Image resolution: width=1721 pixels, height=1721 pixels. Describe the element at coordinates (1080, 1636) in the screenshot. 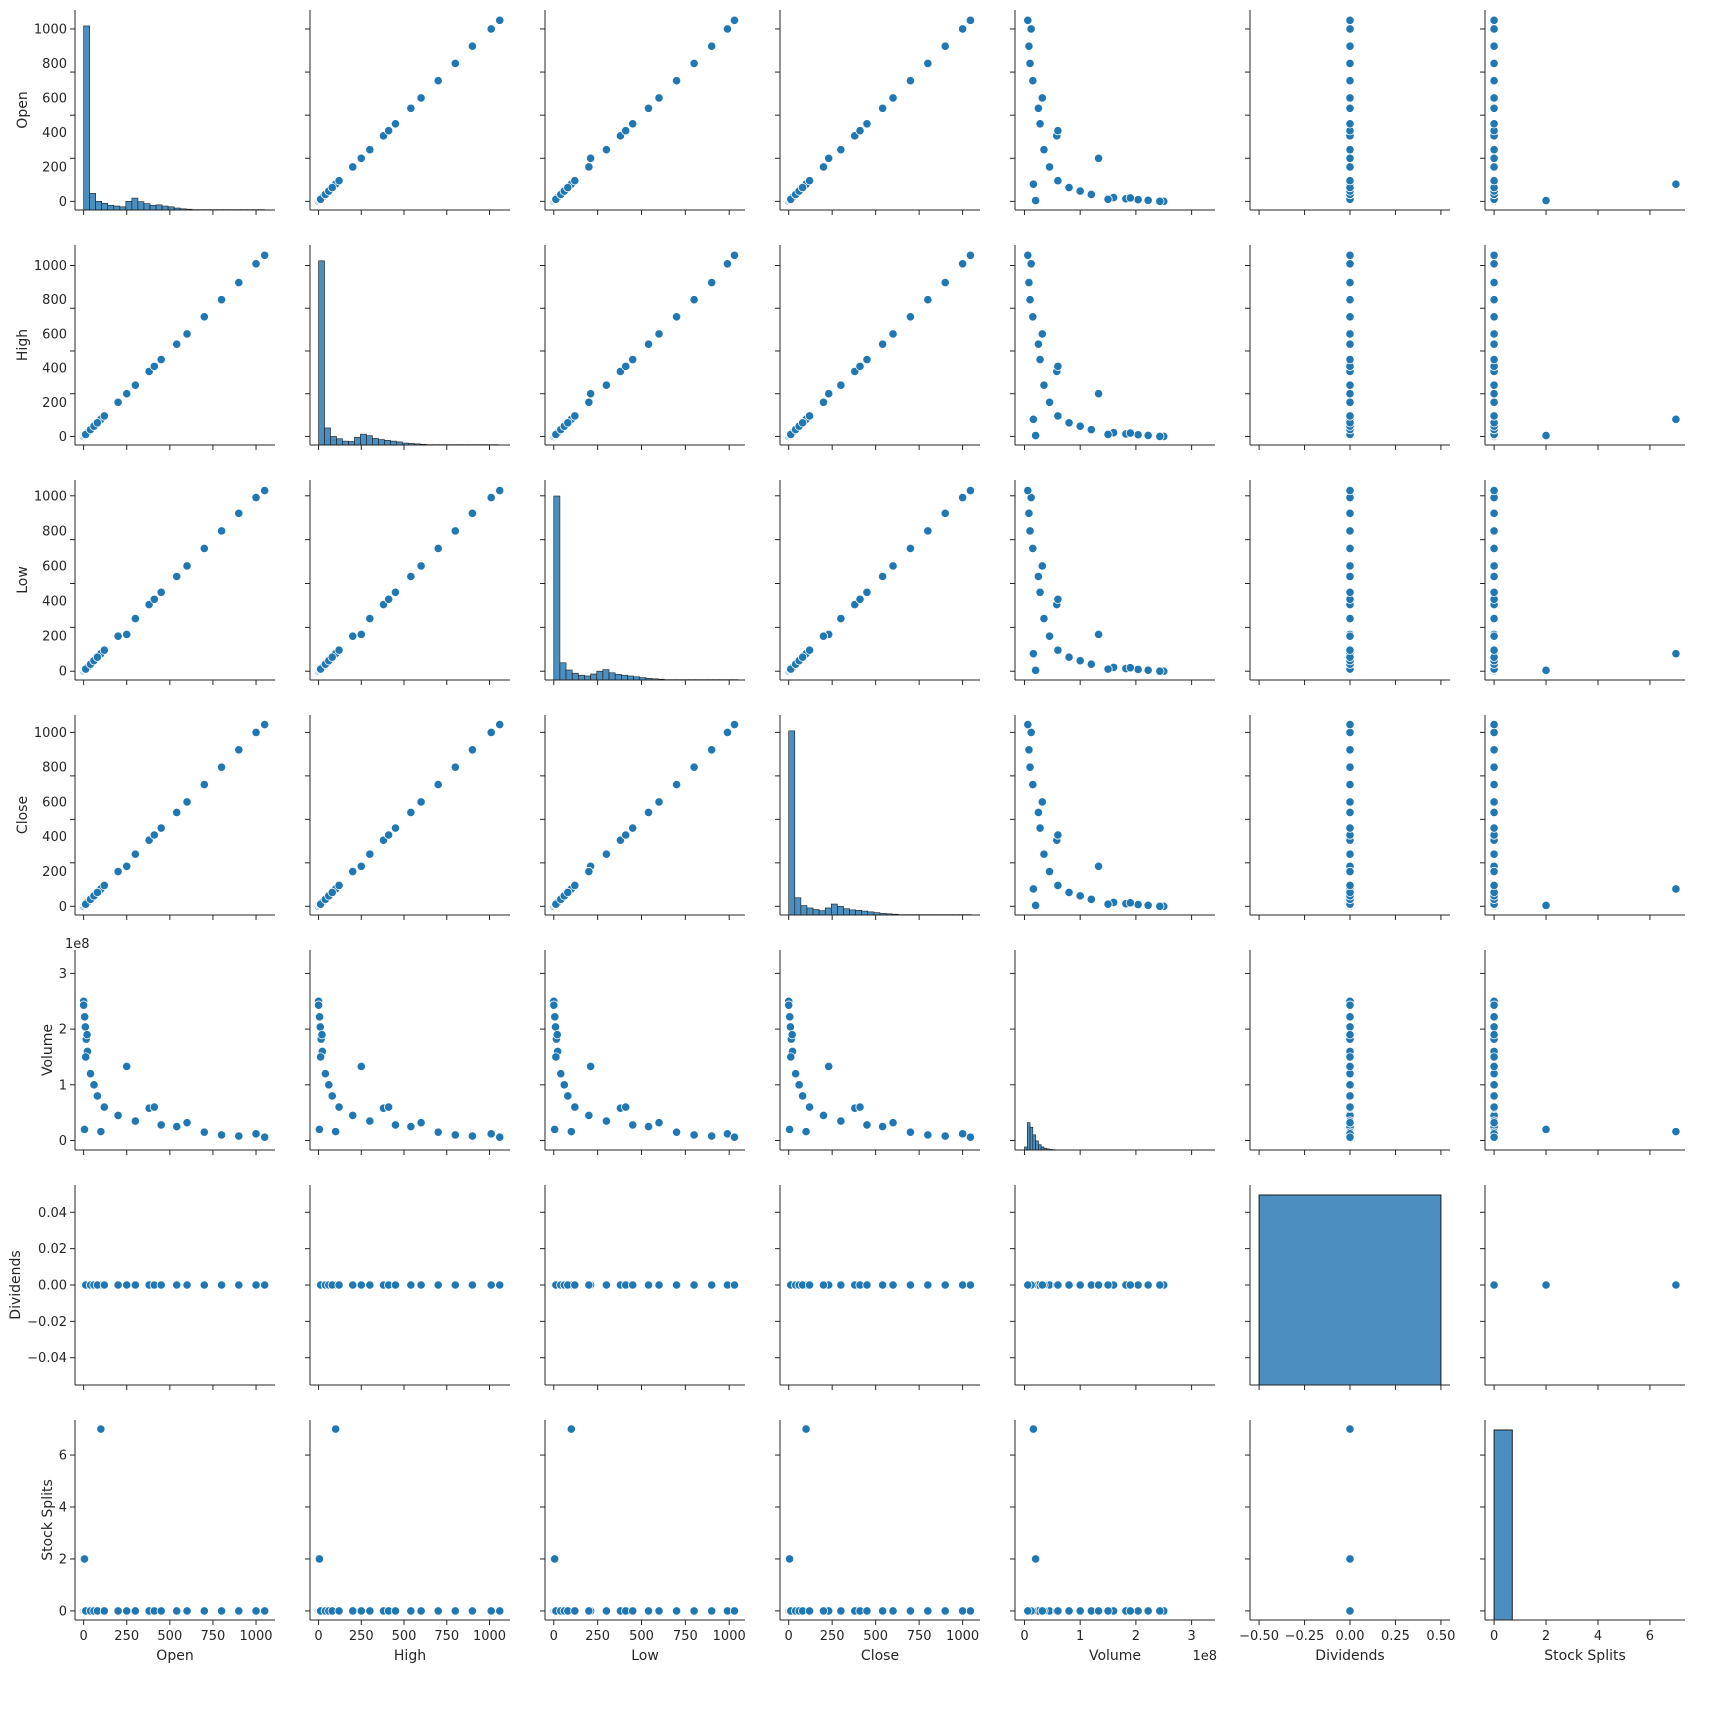

I see `x-tick-label: 1` at that location.